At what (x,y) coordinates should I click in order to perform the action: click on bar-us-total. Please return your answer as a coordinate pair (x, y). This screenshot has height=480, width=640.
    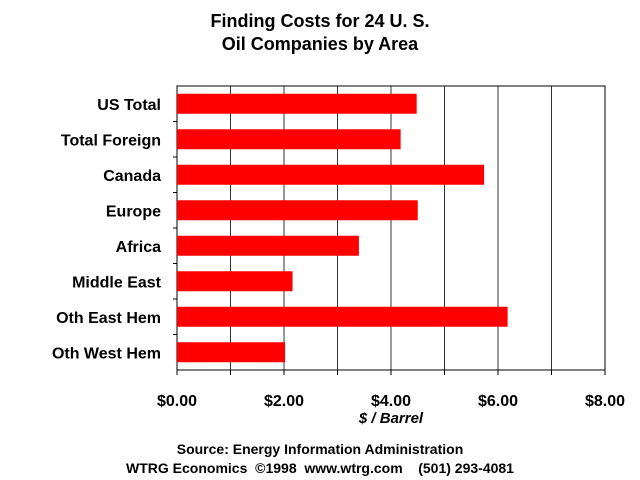
    Looking at the image, I should click on (297, 103).